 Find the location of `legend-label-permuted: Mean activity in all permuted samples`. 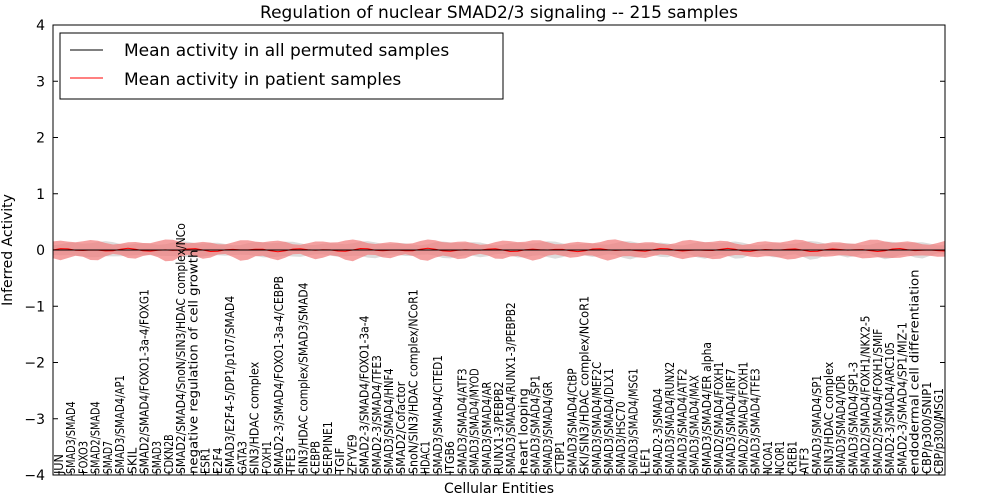

legend-label-permuted: Mean activity in all permuted samples is located at coordinates (286, 51).